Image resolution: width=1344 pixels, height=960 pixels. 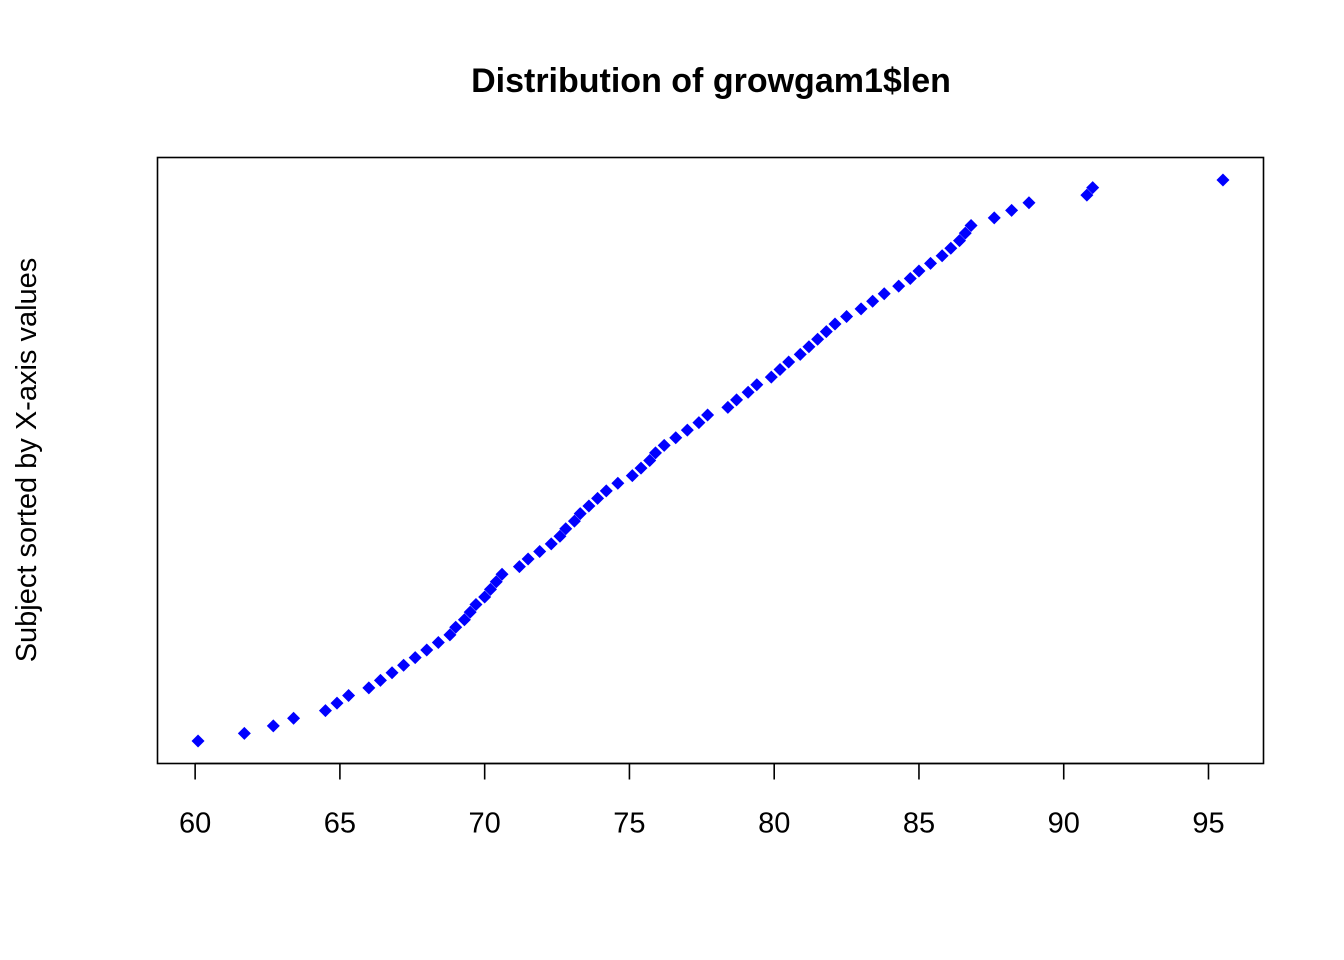 I want to click on x-tick-label: 80, so click(x=774, y=824).